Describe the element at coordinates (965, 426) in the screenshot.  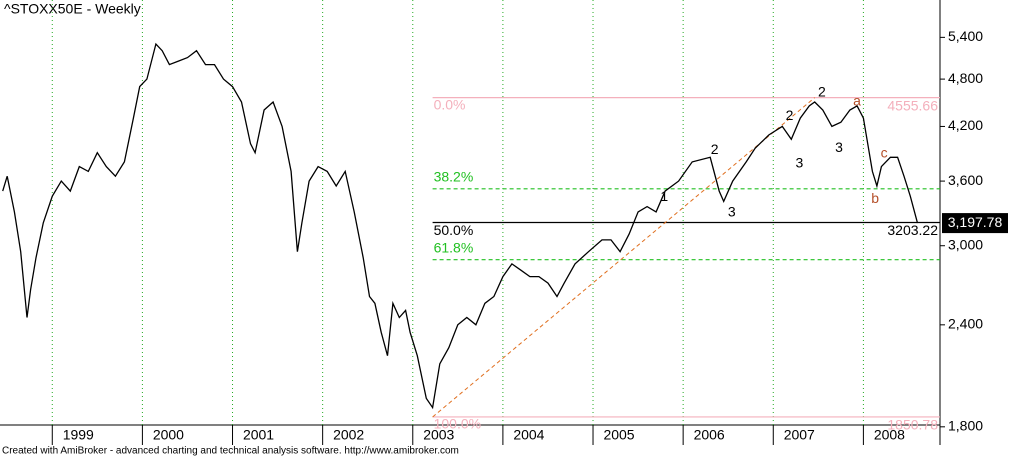
I see `y-tick-label: 1,800` at that location.